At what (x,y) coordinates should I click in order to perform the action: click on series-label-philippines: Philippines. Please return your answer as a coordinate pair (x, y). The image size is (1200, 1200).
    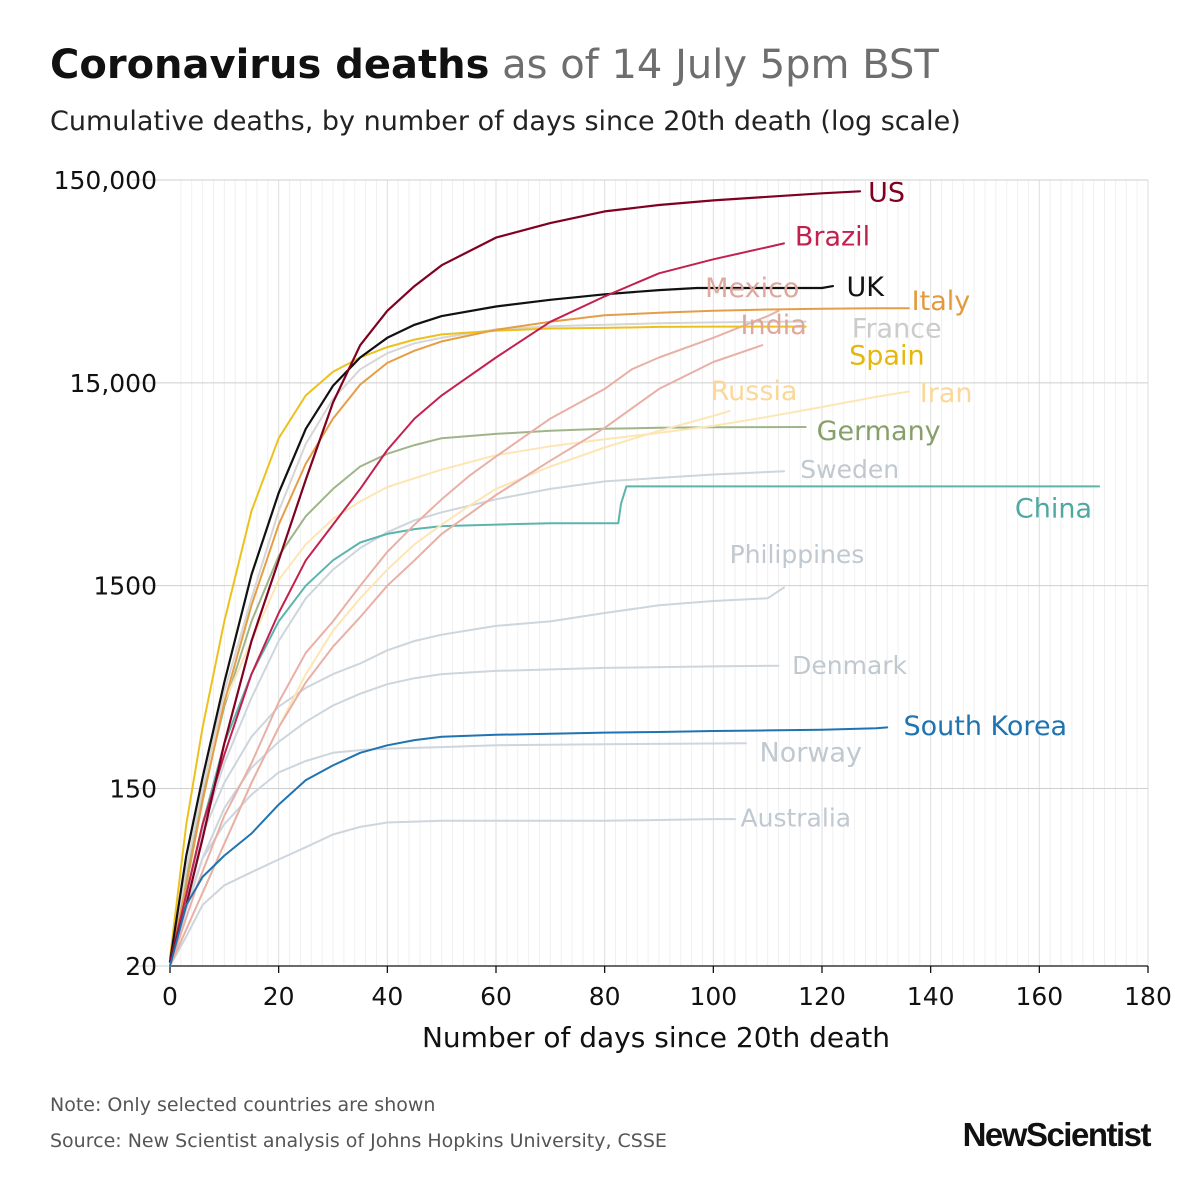
    Looking at the image, I should click on (797, 554).